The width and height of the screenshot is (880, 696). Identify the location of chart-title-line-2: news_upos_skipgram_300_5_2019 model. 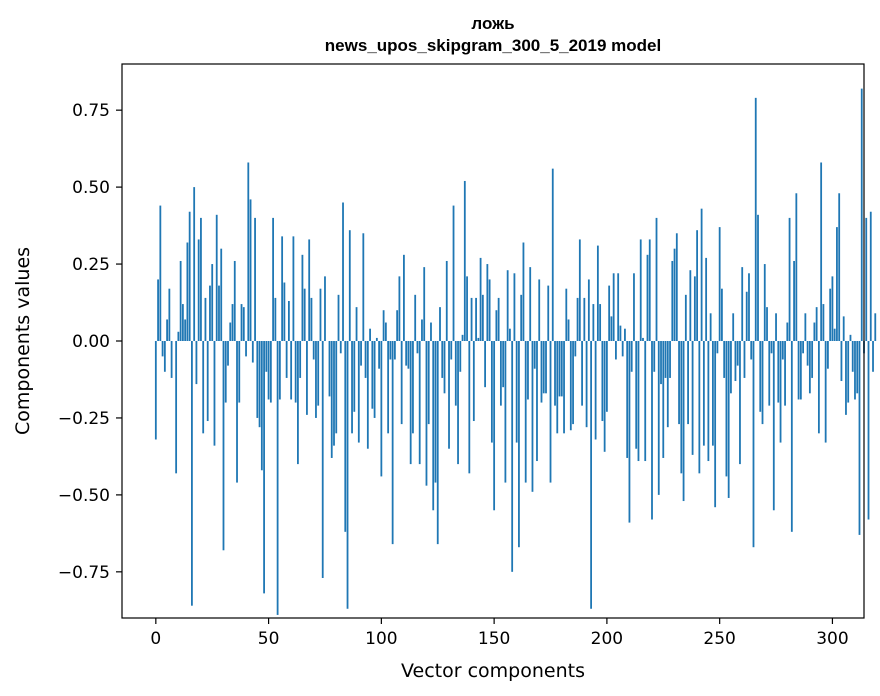
(493, 45).